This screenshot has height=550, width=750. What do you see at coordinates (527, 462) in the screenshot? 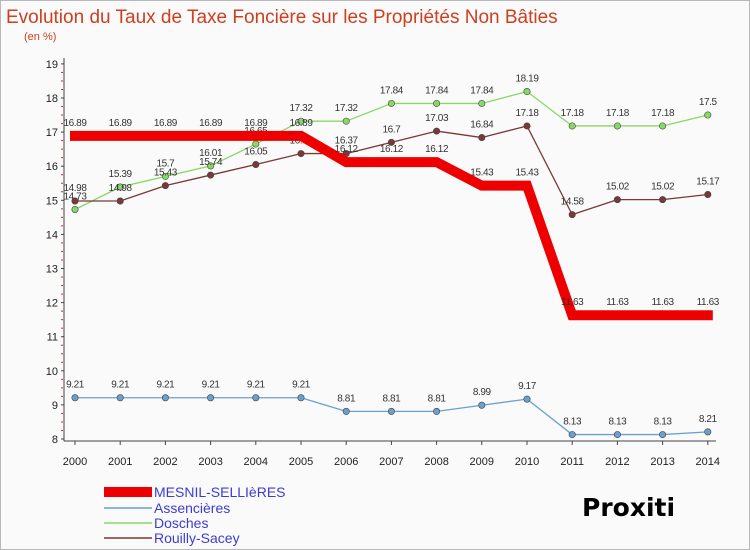
I see `x-tick-label: 2010` at bounding box center [527, 462].